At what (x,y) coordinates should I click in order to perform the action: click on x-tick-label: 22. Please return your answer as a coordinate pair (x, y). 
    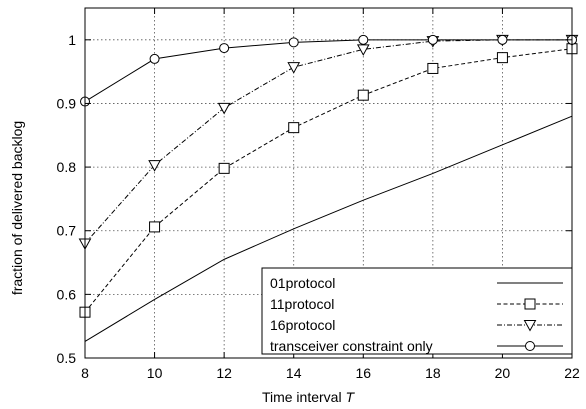
    Looking at the image, I should click on (572, 373).